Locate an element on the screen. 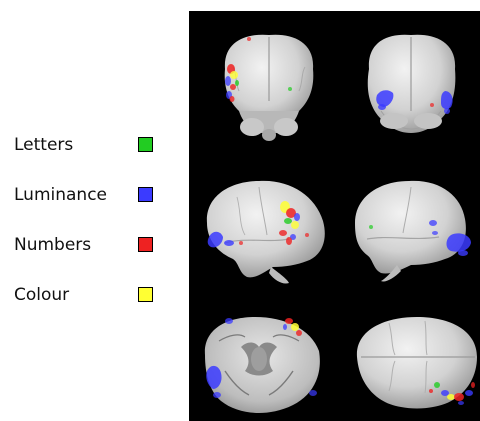  legend-label-numbers: Numbers is located at coordinates (53, 245).